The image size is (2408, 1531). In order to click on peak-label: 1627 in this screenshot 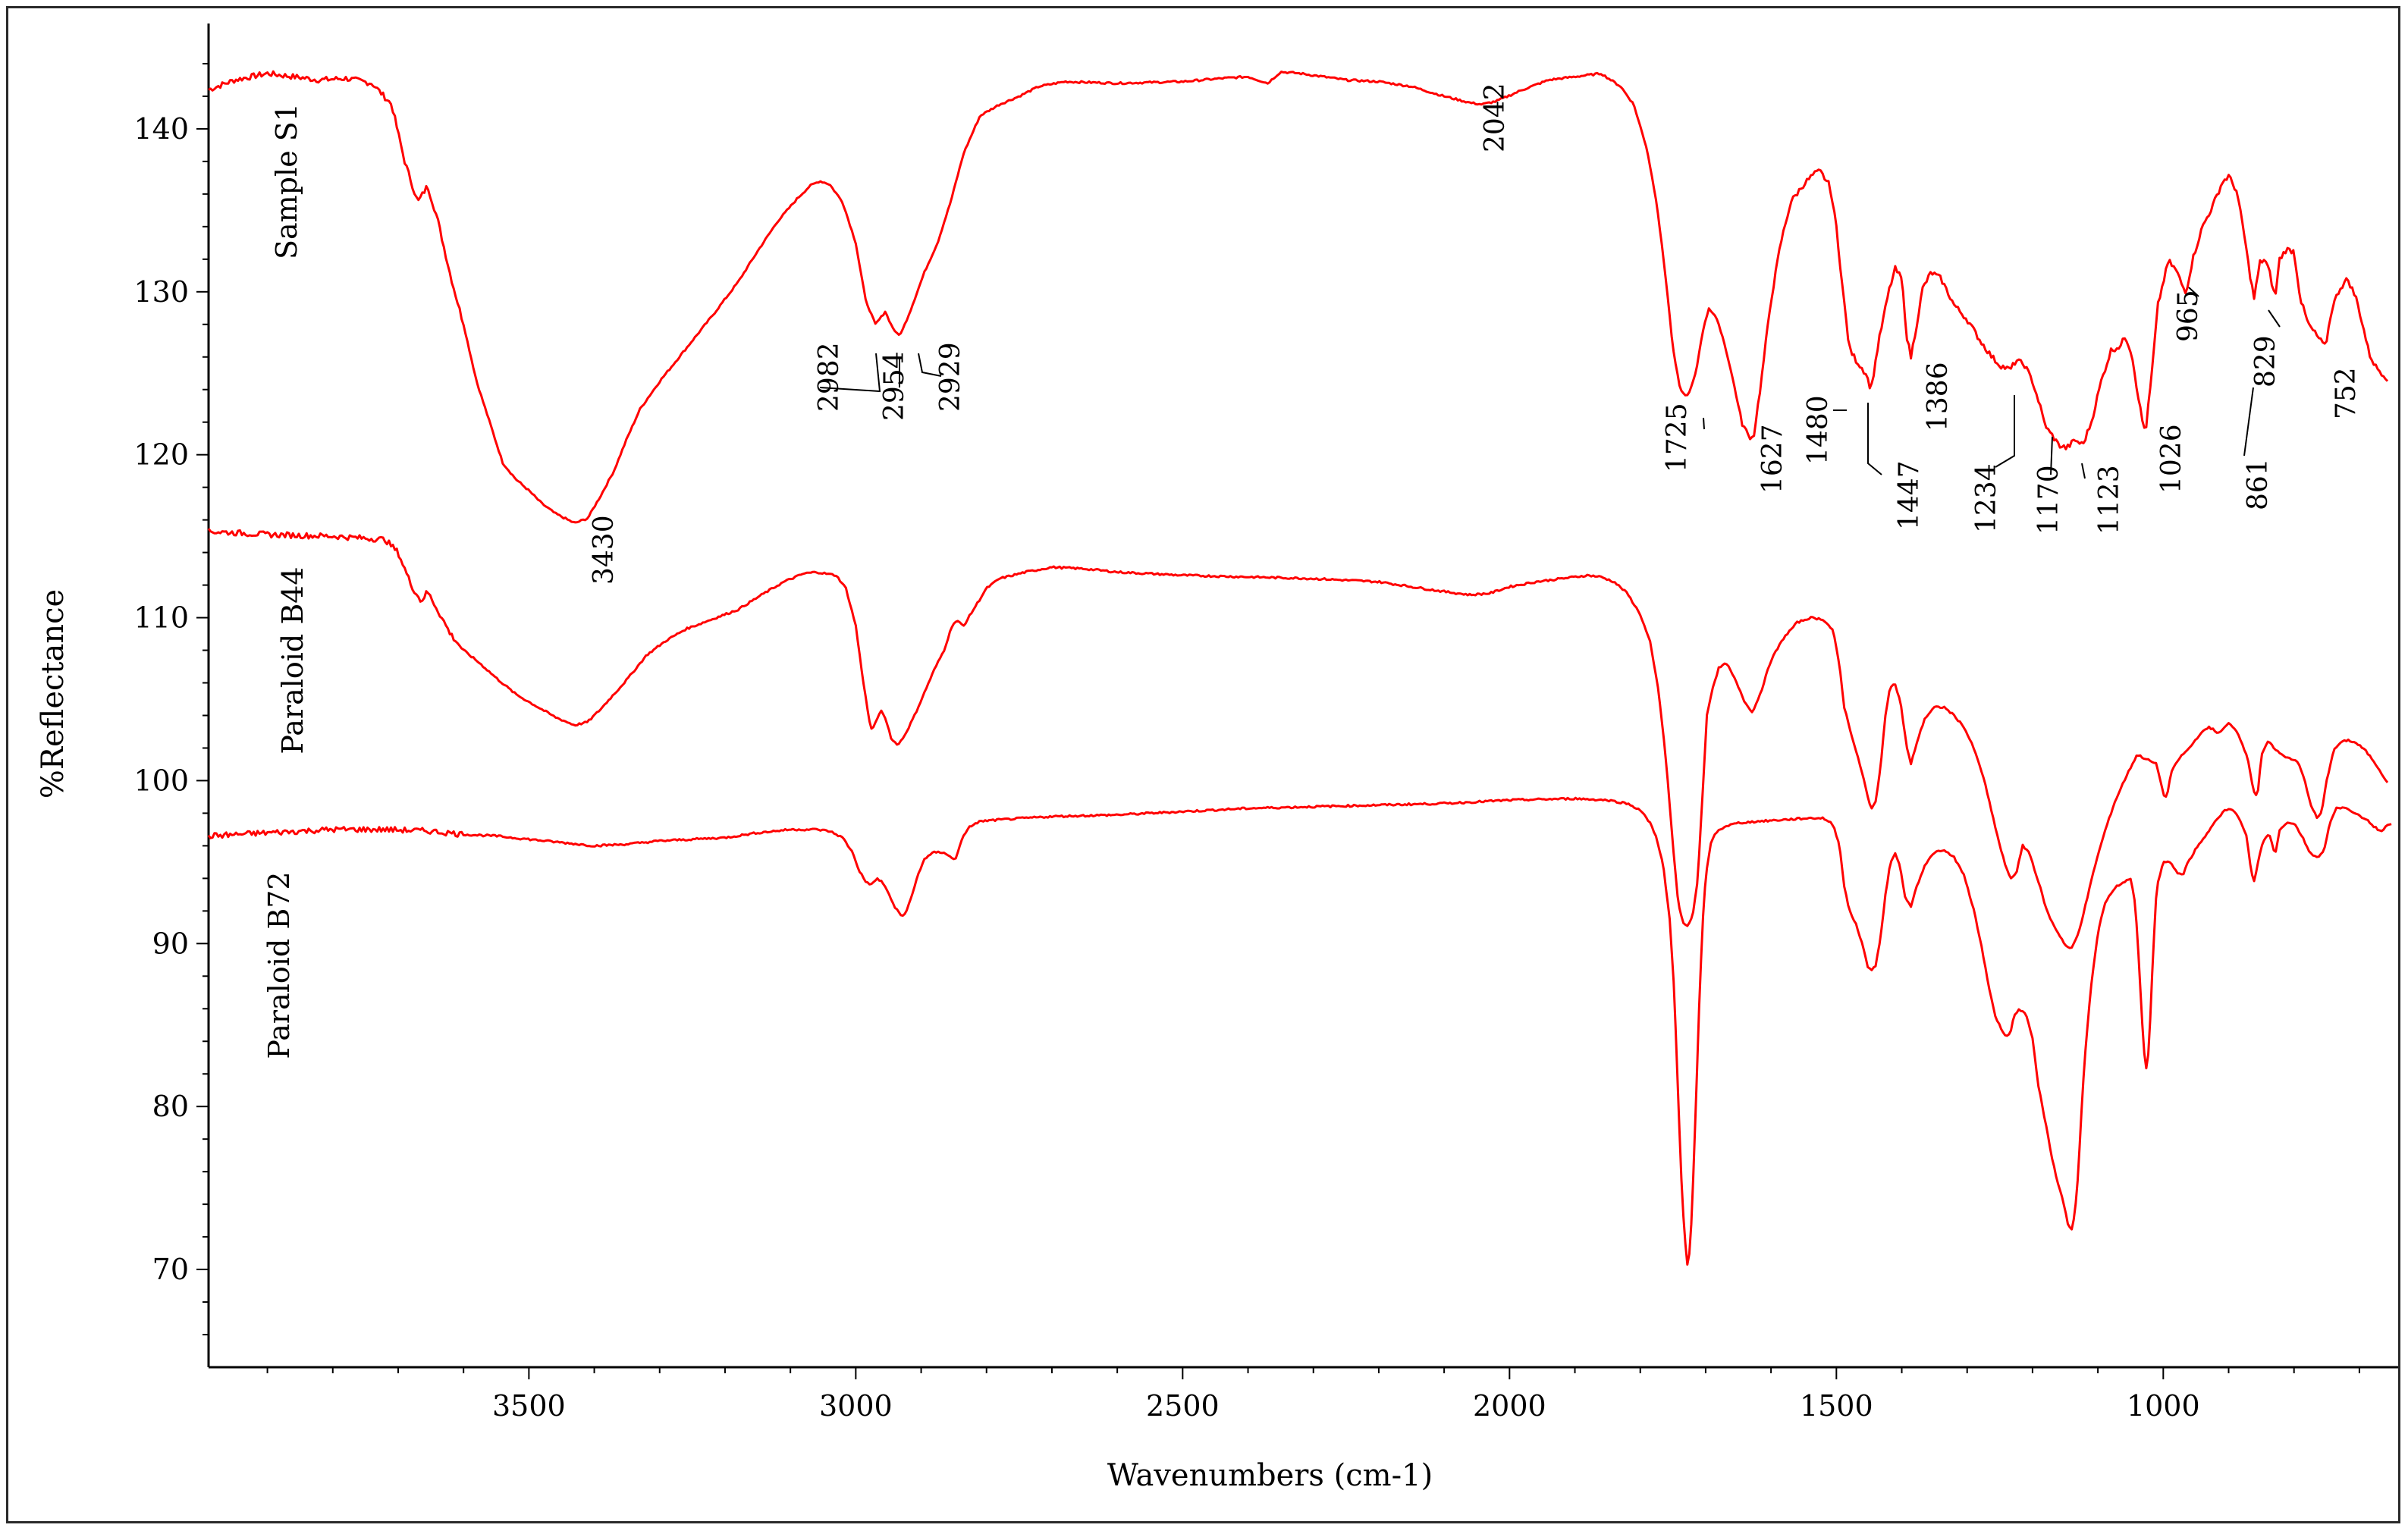, I will do `click(1772, 459)`.